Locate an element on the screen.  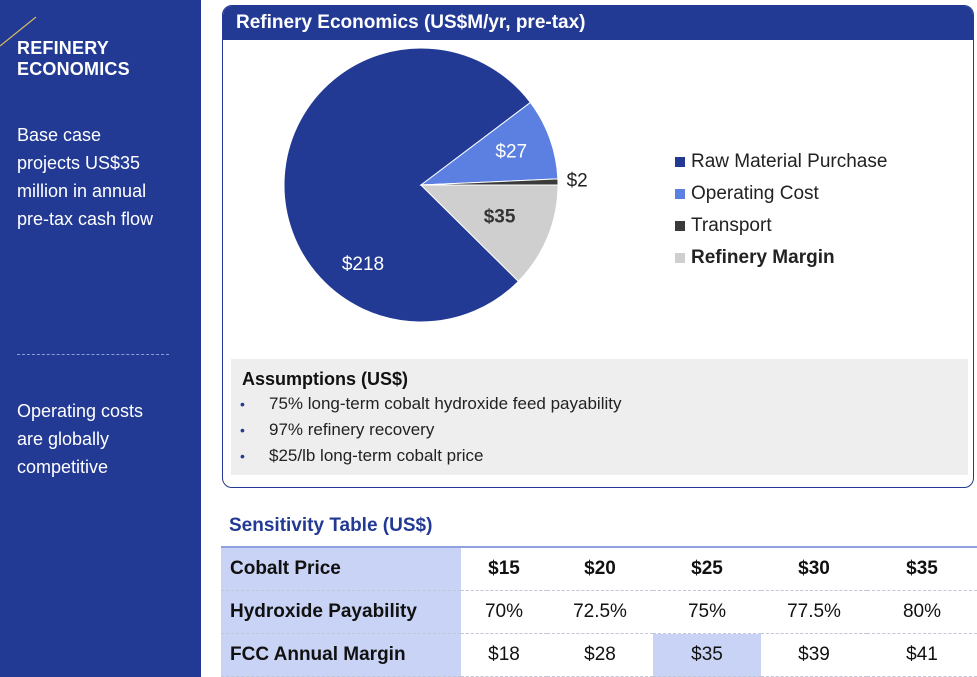
table-cell: 80% is located at coordinates (922, 612).